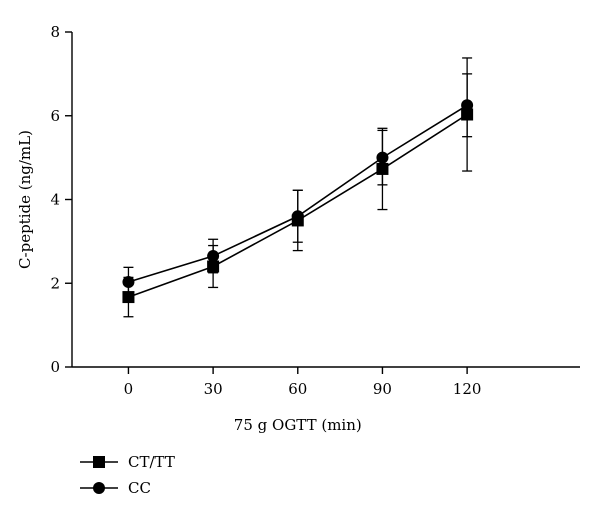  I want to click on legend-item: CT/TT, so click(127, 462).